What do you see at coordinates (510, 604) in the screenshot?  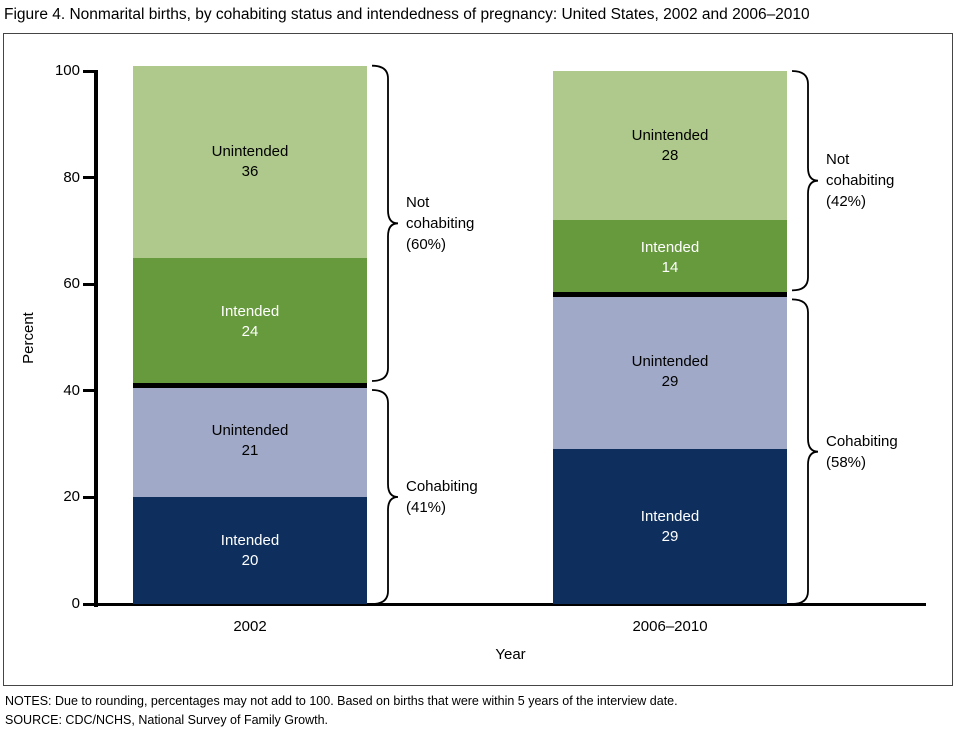 I see `x-axis-line` at bounding box center [510, 604].